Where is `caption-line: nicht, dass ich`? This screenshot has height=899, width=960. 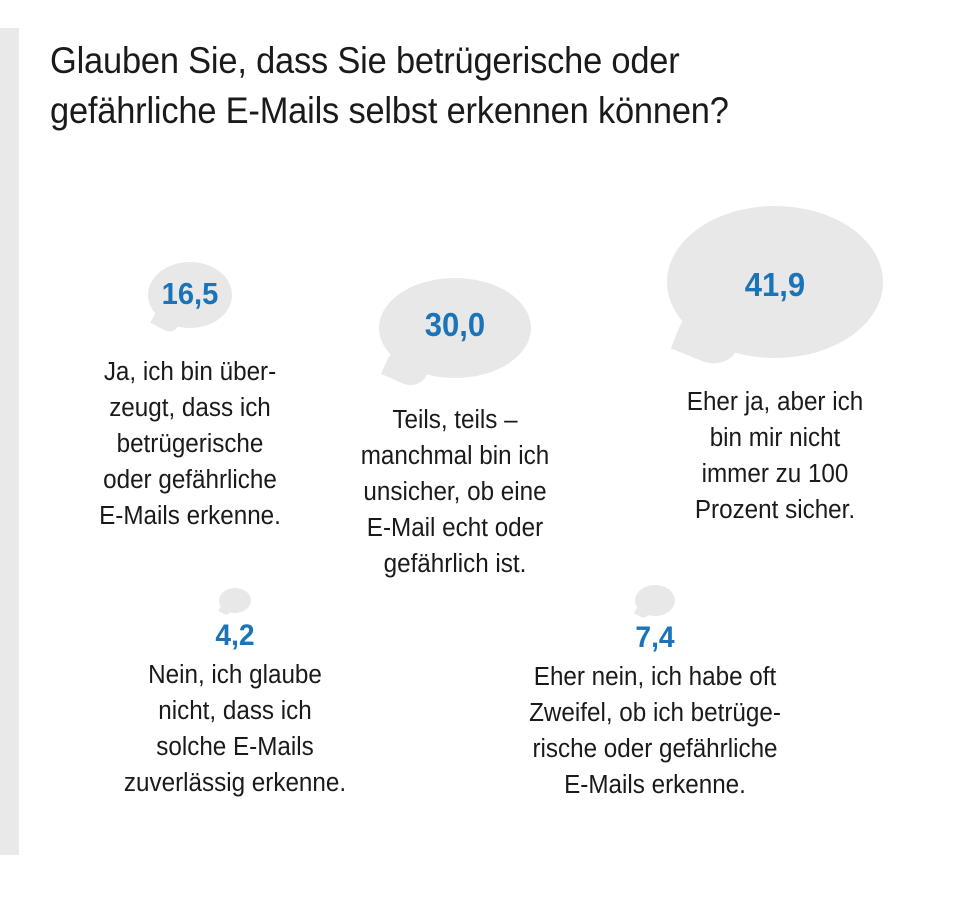 caption-line: nicht, dass ich is located at coordinates (235, 711).